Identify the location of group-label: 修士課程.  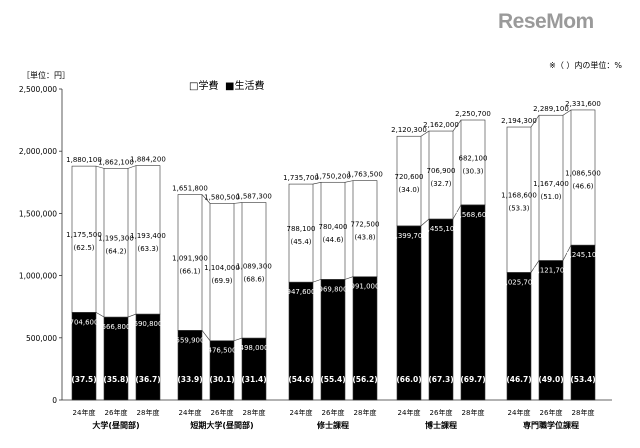
(332, 425).